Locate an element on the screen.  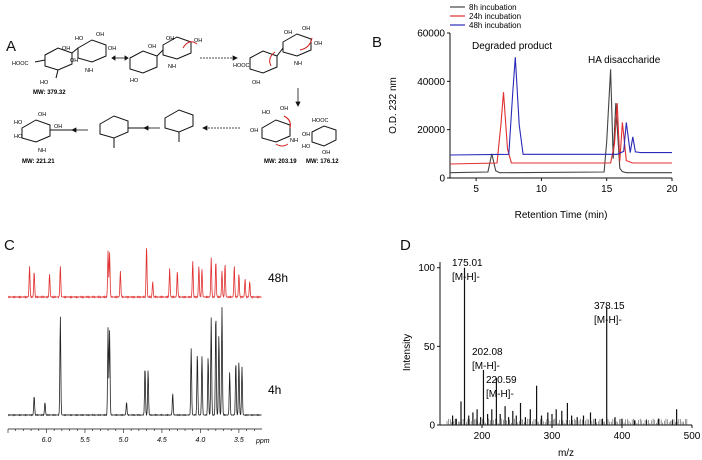
s4-label-2: NH is located at coordinates (294, 141).